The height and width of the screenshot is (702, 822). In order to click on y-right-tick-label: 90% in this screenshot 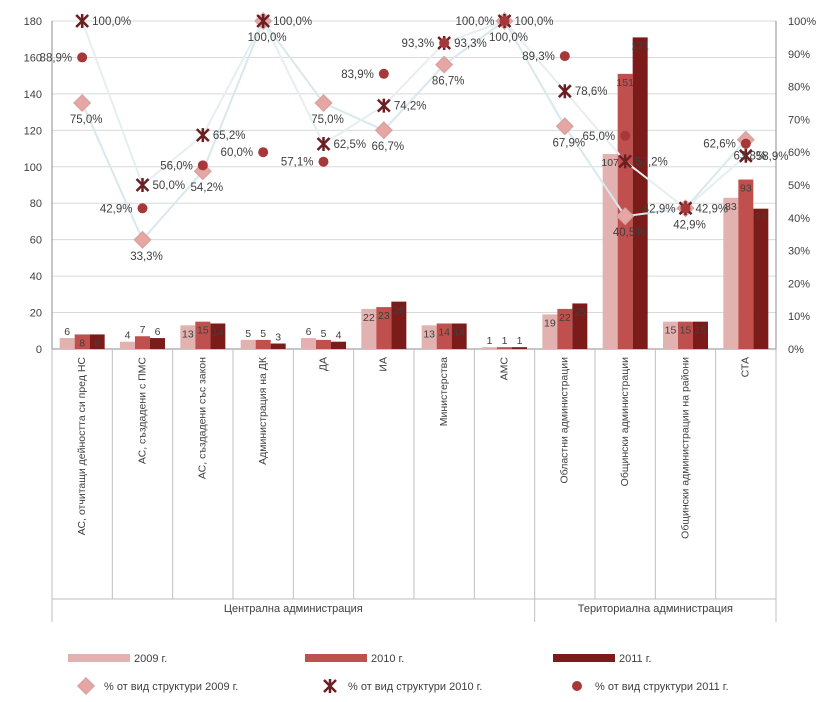, I will do `click(799, 55)`.